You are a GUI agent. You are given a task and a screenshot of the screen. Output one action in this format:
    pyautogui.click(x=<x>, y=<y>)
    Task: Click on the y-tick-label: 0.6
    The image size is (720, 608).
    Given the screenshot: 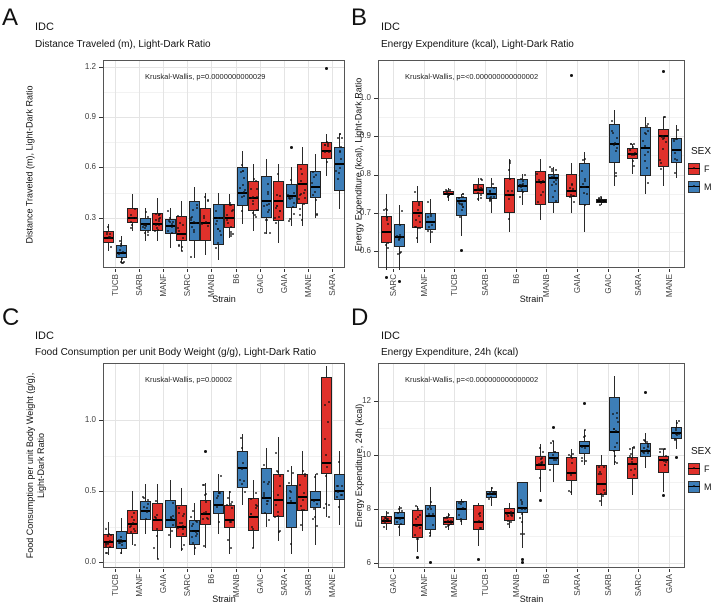 What is the action you would take?
    pyautogui.click(x=365, y=250)
    